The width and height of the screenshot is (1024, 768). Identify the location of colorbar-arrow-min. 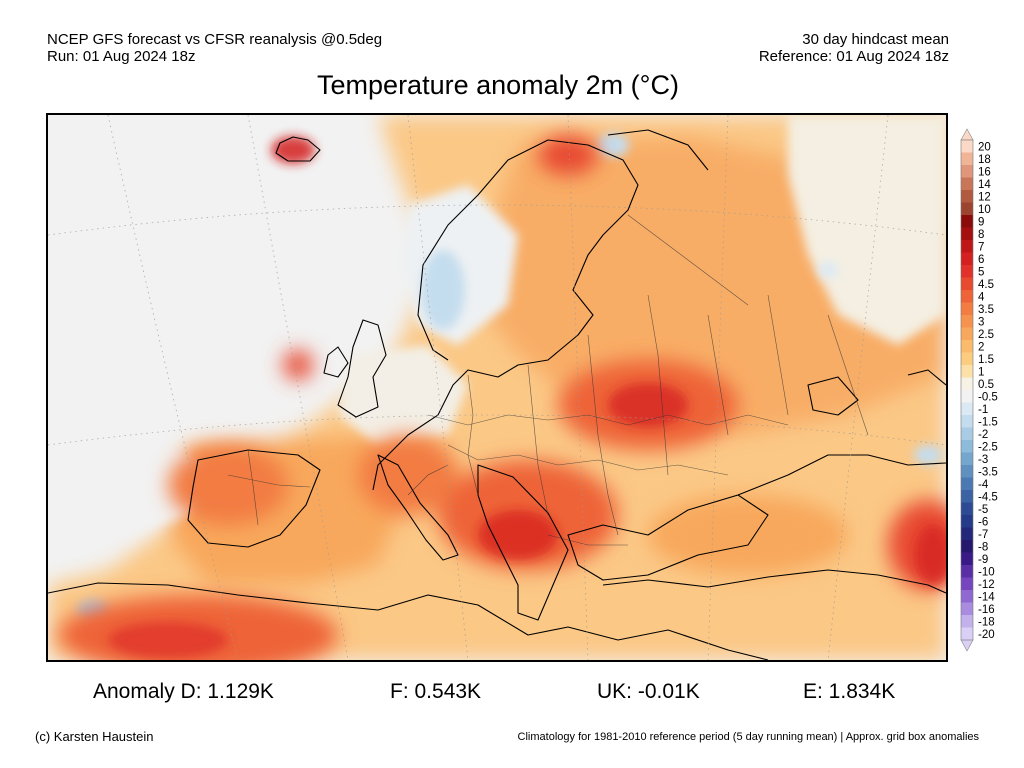
(967, 645).